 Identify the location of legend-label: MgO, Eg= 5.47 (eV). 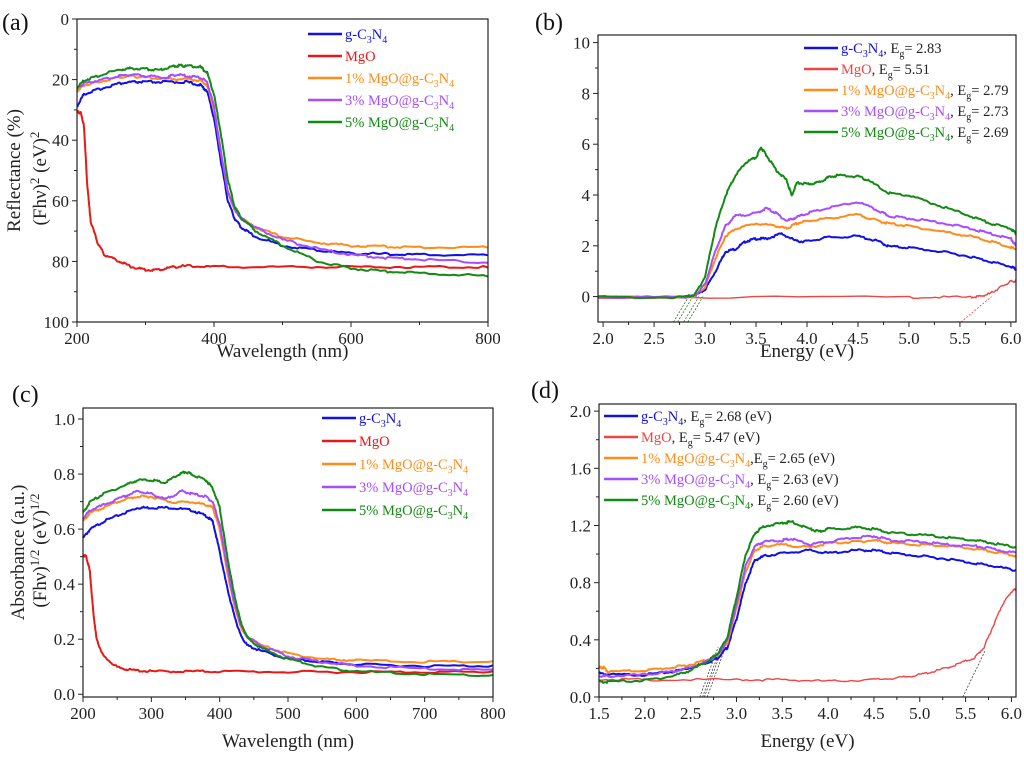
(700, 439).